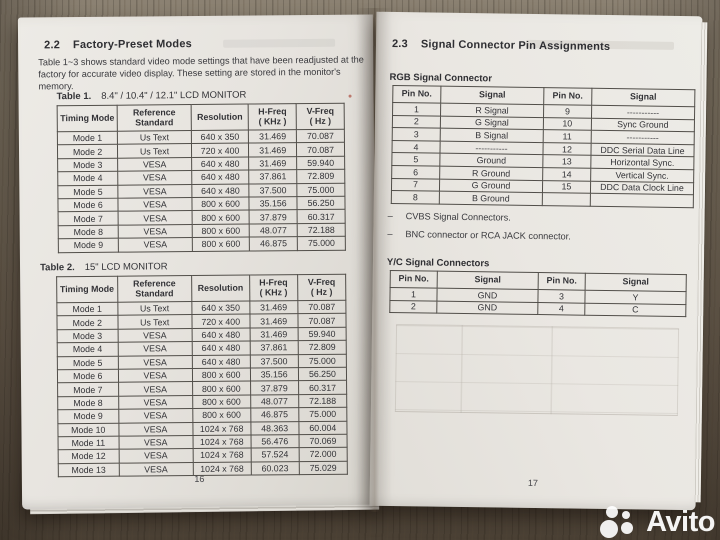 This screenshot has width=720, height=540. What do you see at coordinates (87, 178) in the screenshot?
I see `table-cell: Mode 4` at bounding box center [87, 178].